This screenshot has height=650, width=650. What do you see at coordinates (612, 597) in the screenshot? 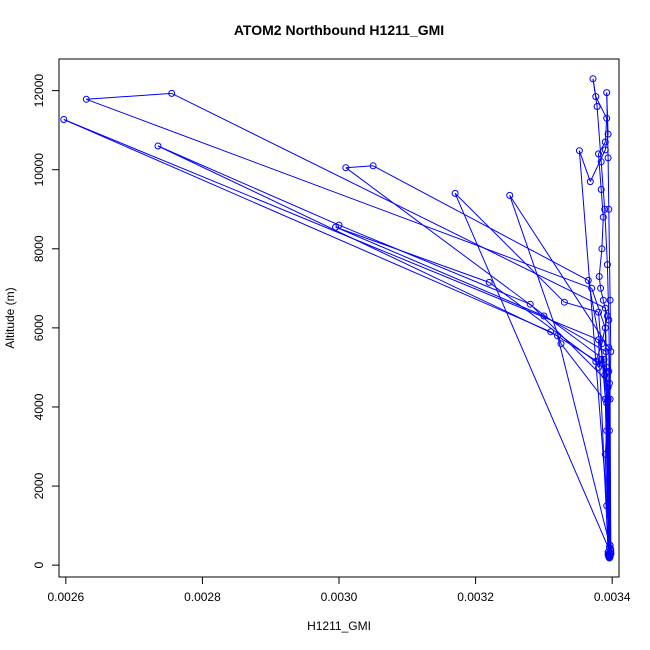
I see `x-tick-label: 0.0034` at bounding box center [612, 597].